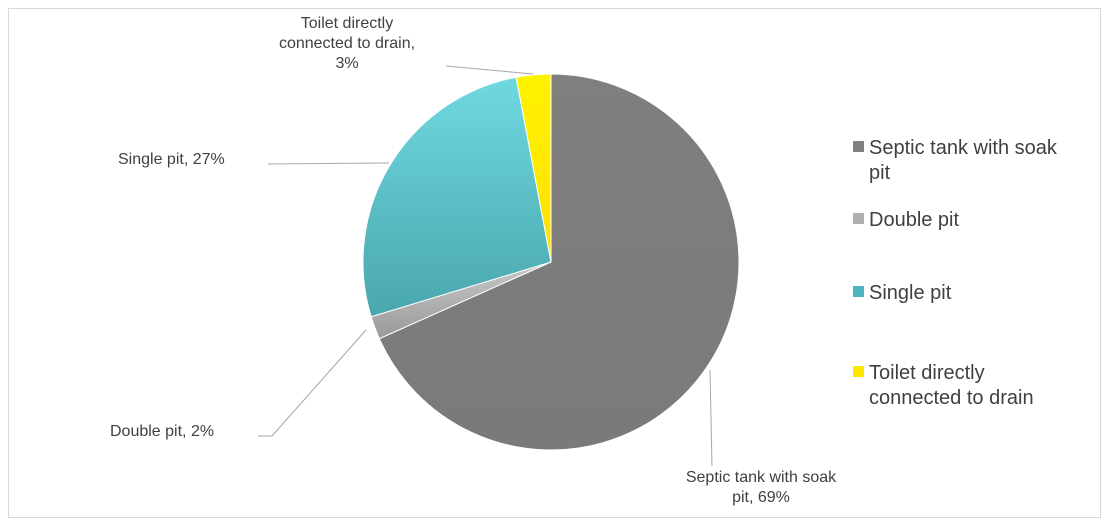 Image resolution: width=1111 pixels, height=521 pixels. What do you see at coordinates (761, 487) in the screenshot?
I see `data-label-septic-tank: Septic tank with soak pit, 69%` at bounding box center [761, 487].